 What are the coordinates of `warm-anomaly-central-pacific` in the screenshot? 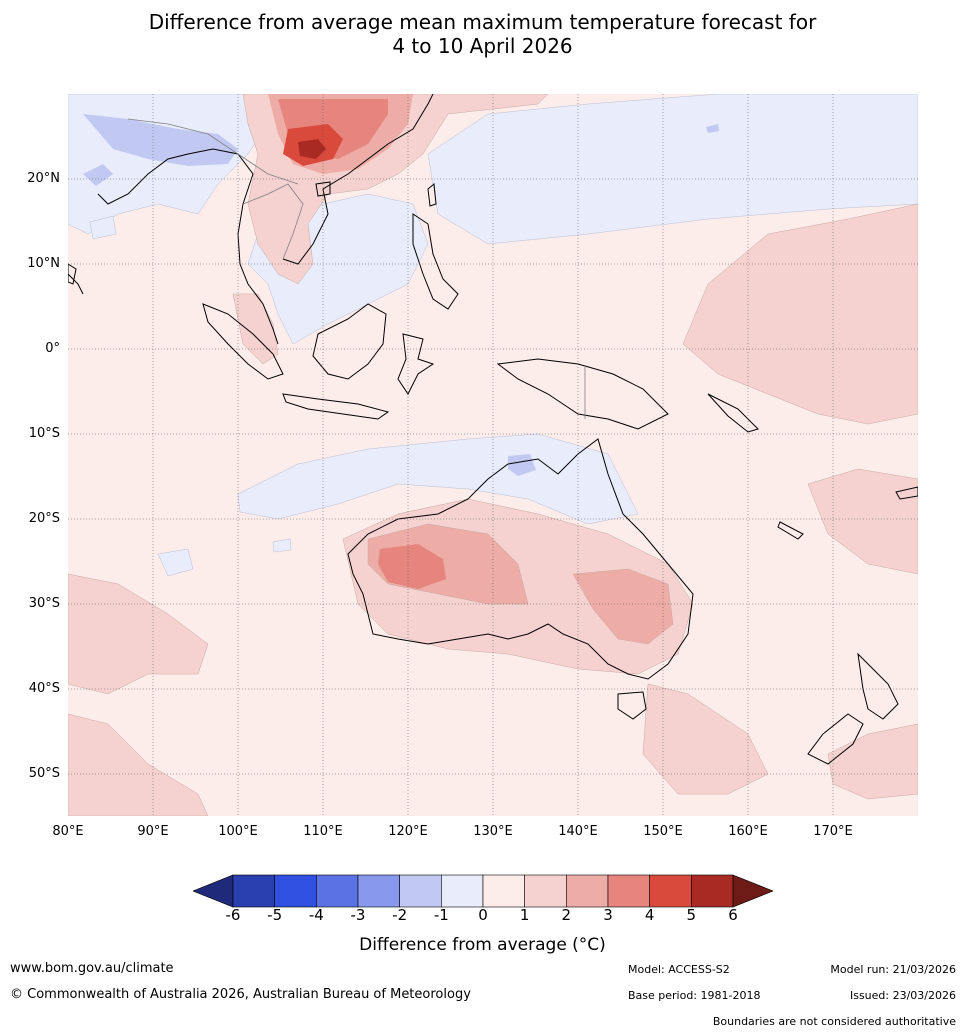 It's located at (800, 314).